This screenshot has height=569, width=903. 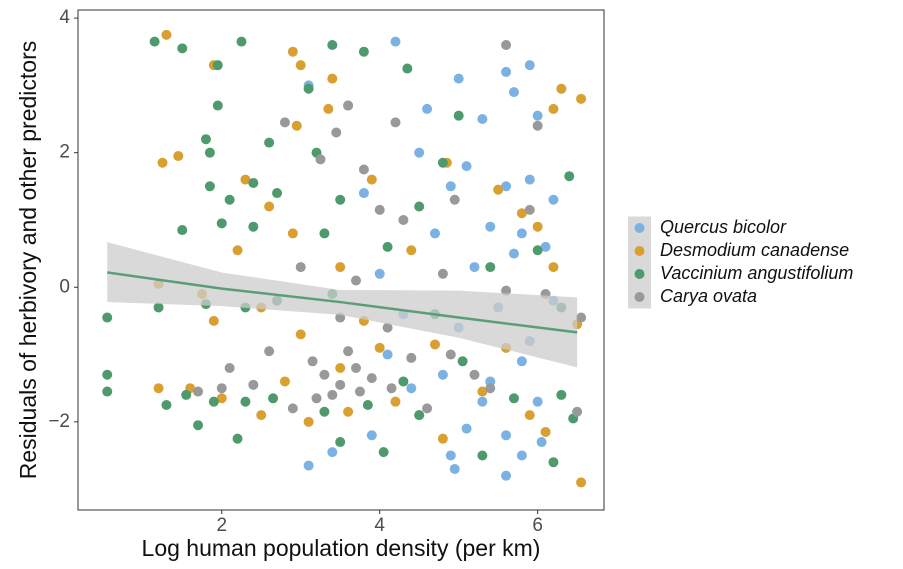 I want to click on confidence-band, so click(x=342, y=305).